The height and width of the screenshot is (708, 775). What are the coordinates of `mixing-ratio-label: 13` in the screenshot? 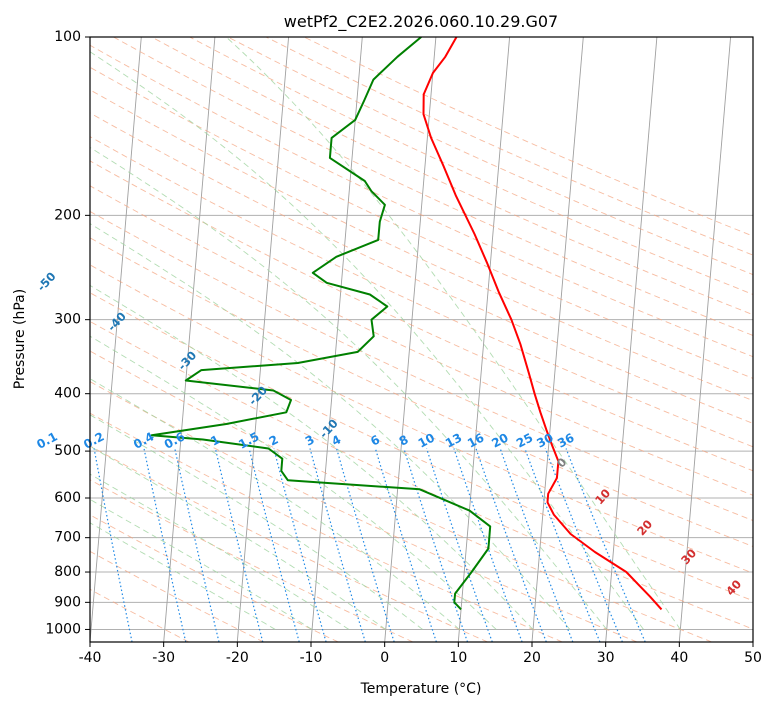 It's located at (453, 440).